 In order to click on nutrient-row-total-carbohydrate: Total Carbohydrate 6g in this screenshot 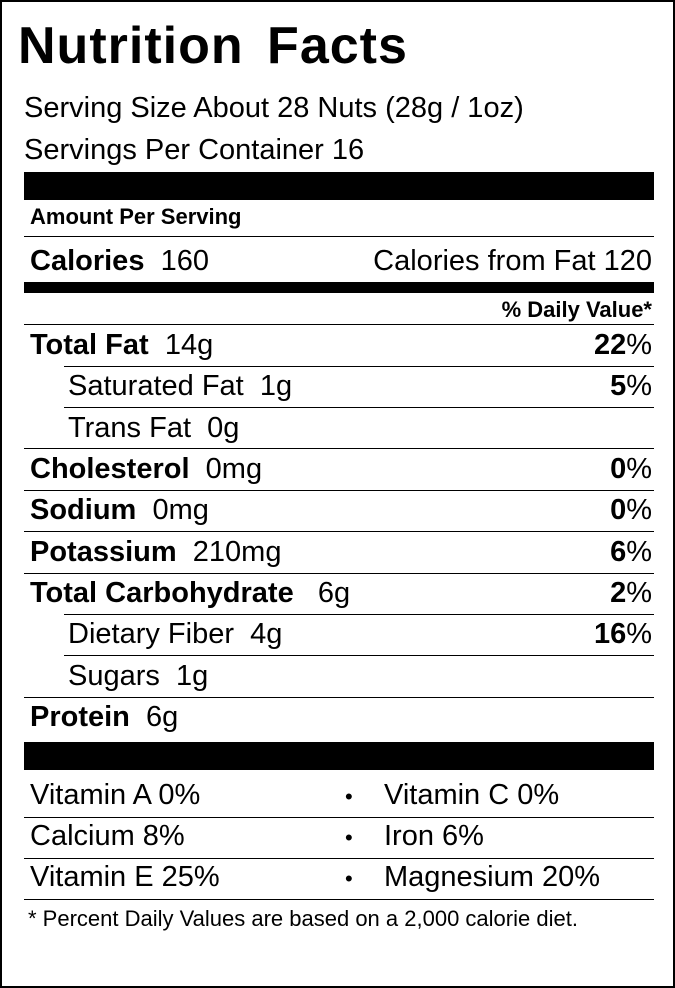, I will do `click(190, 593)`.